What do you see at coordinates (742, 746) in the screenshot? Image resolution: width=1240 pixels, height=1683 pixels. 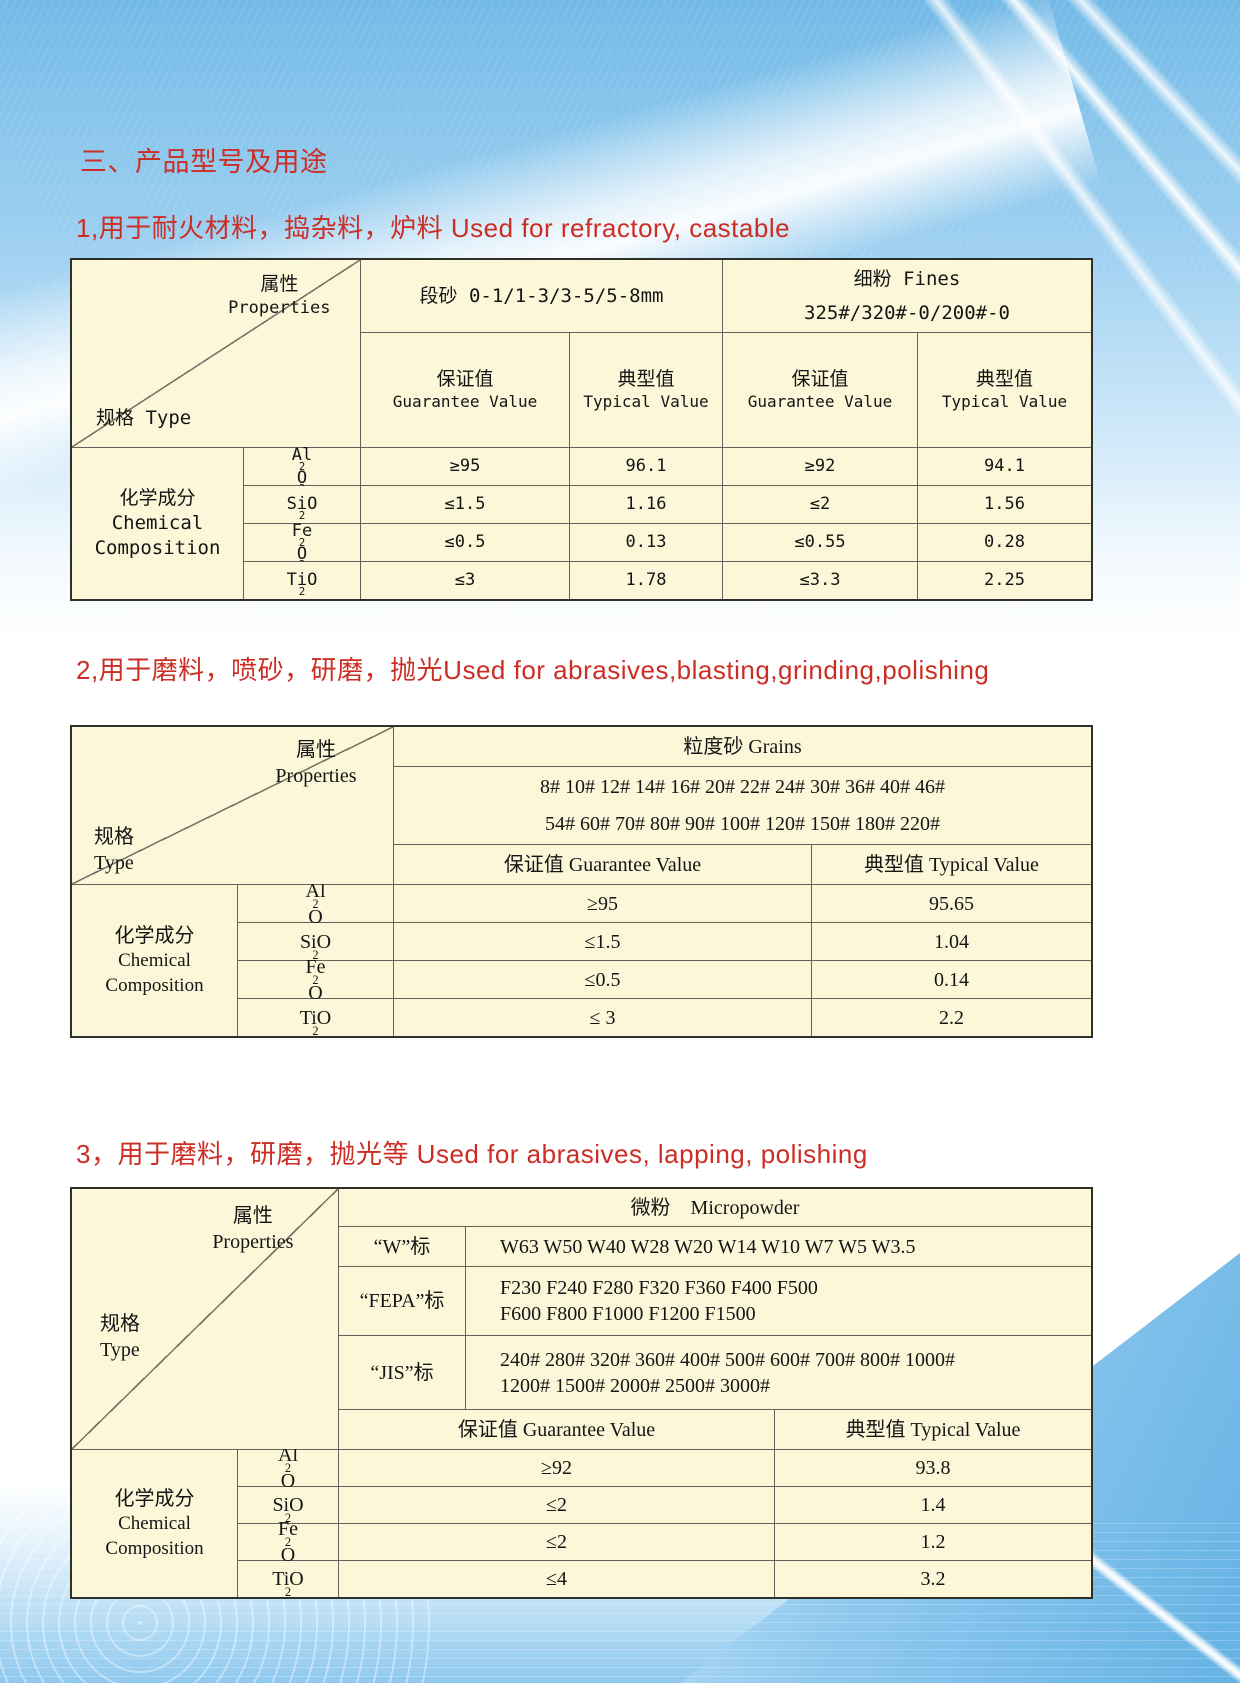 I see `column-group-grains: 粒度砂 Grains` at bounding box center [742, 746].